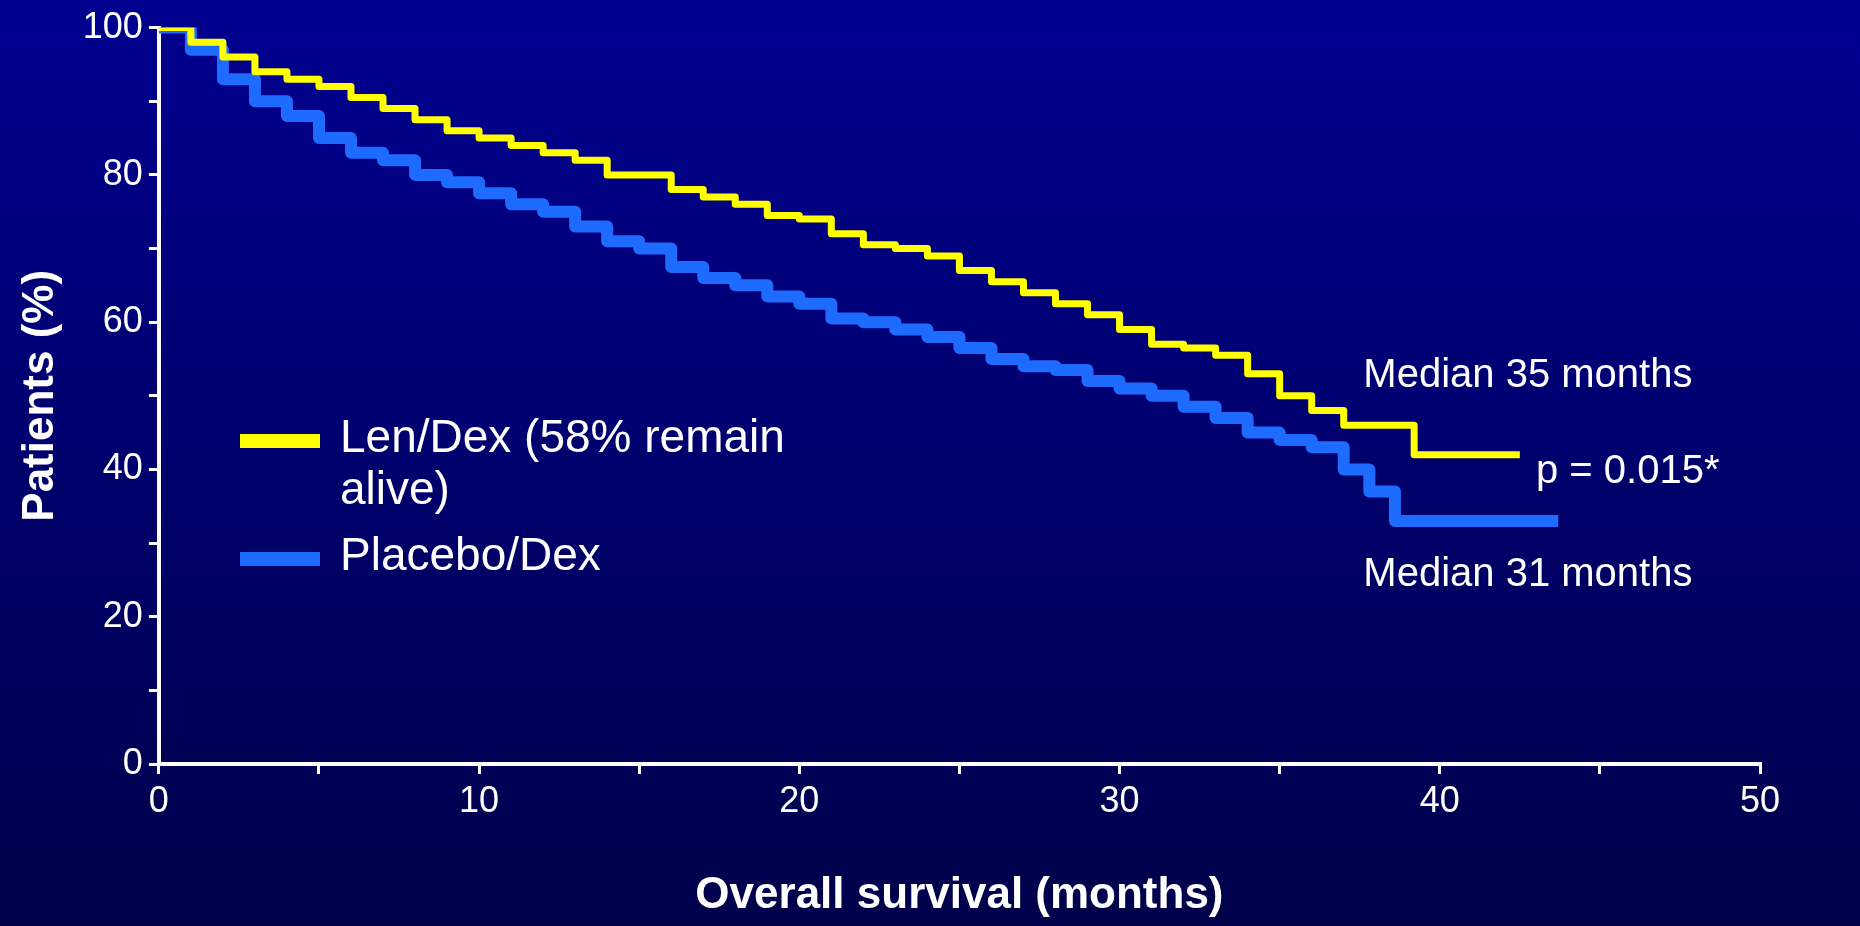 Image resolution: width=1860 pixels, height=926 pixels. What do you see at coordinates (158, 799) in the screenshot?
I see `x-tick-label: 0` at bounding box center [158, 799].